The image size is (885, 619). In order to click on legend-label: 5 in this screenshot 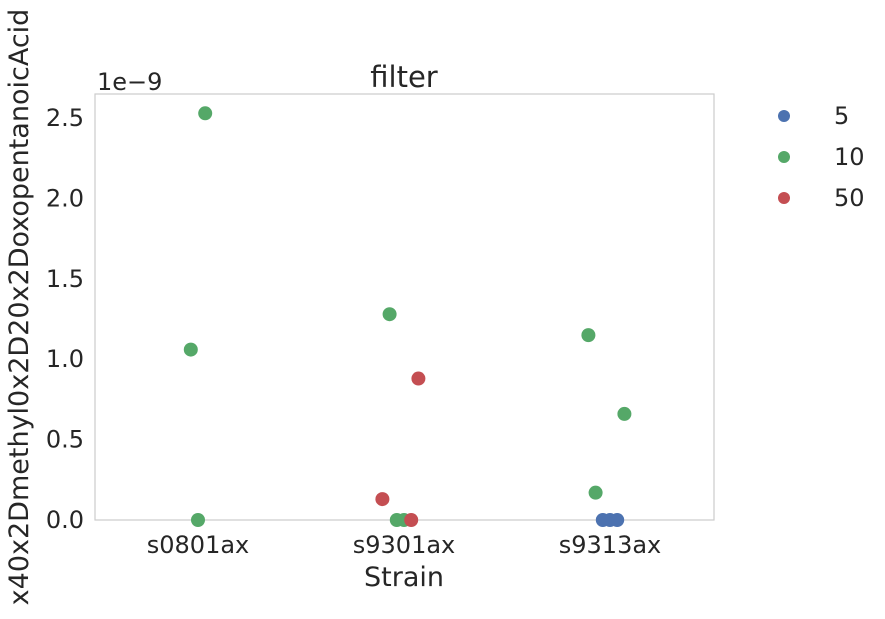, I will do `click(841, 116)`.